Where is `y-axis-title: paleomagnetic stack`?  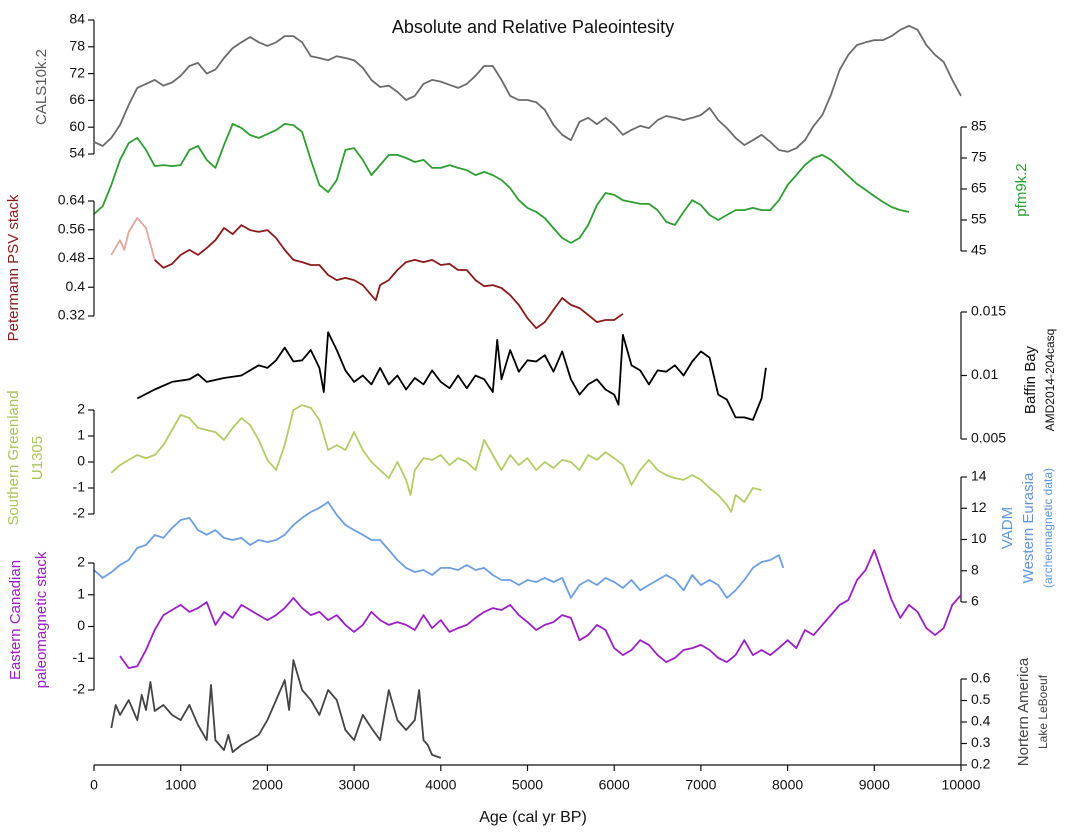
y-axis-title: paleomagnetic stack is located at coordinates (41, 619).